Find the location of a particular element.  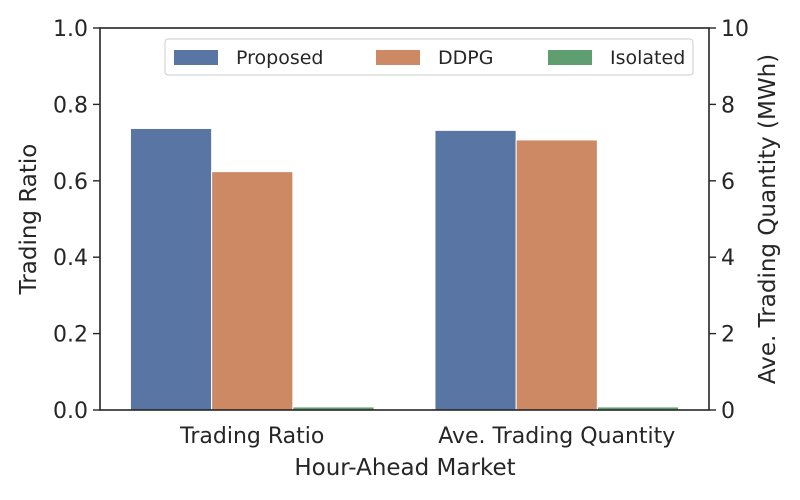

right-tick-label: 2 is located at coordinates (728, 335).